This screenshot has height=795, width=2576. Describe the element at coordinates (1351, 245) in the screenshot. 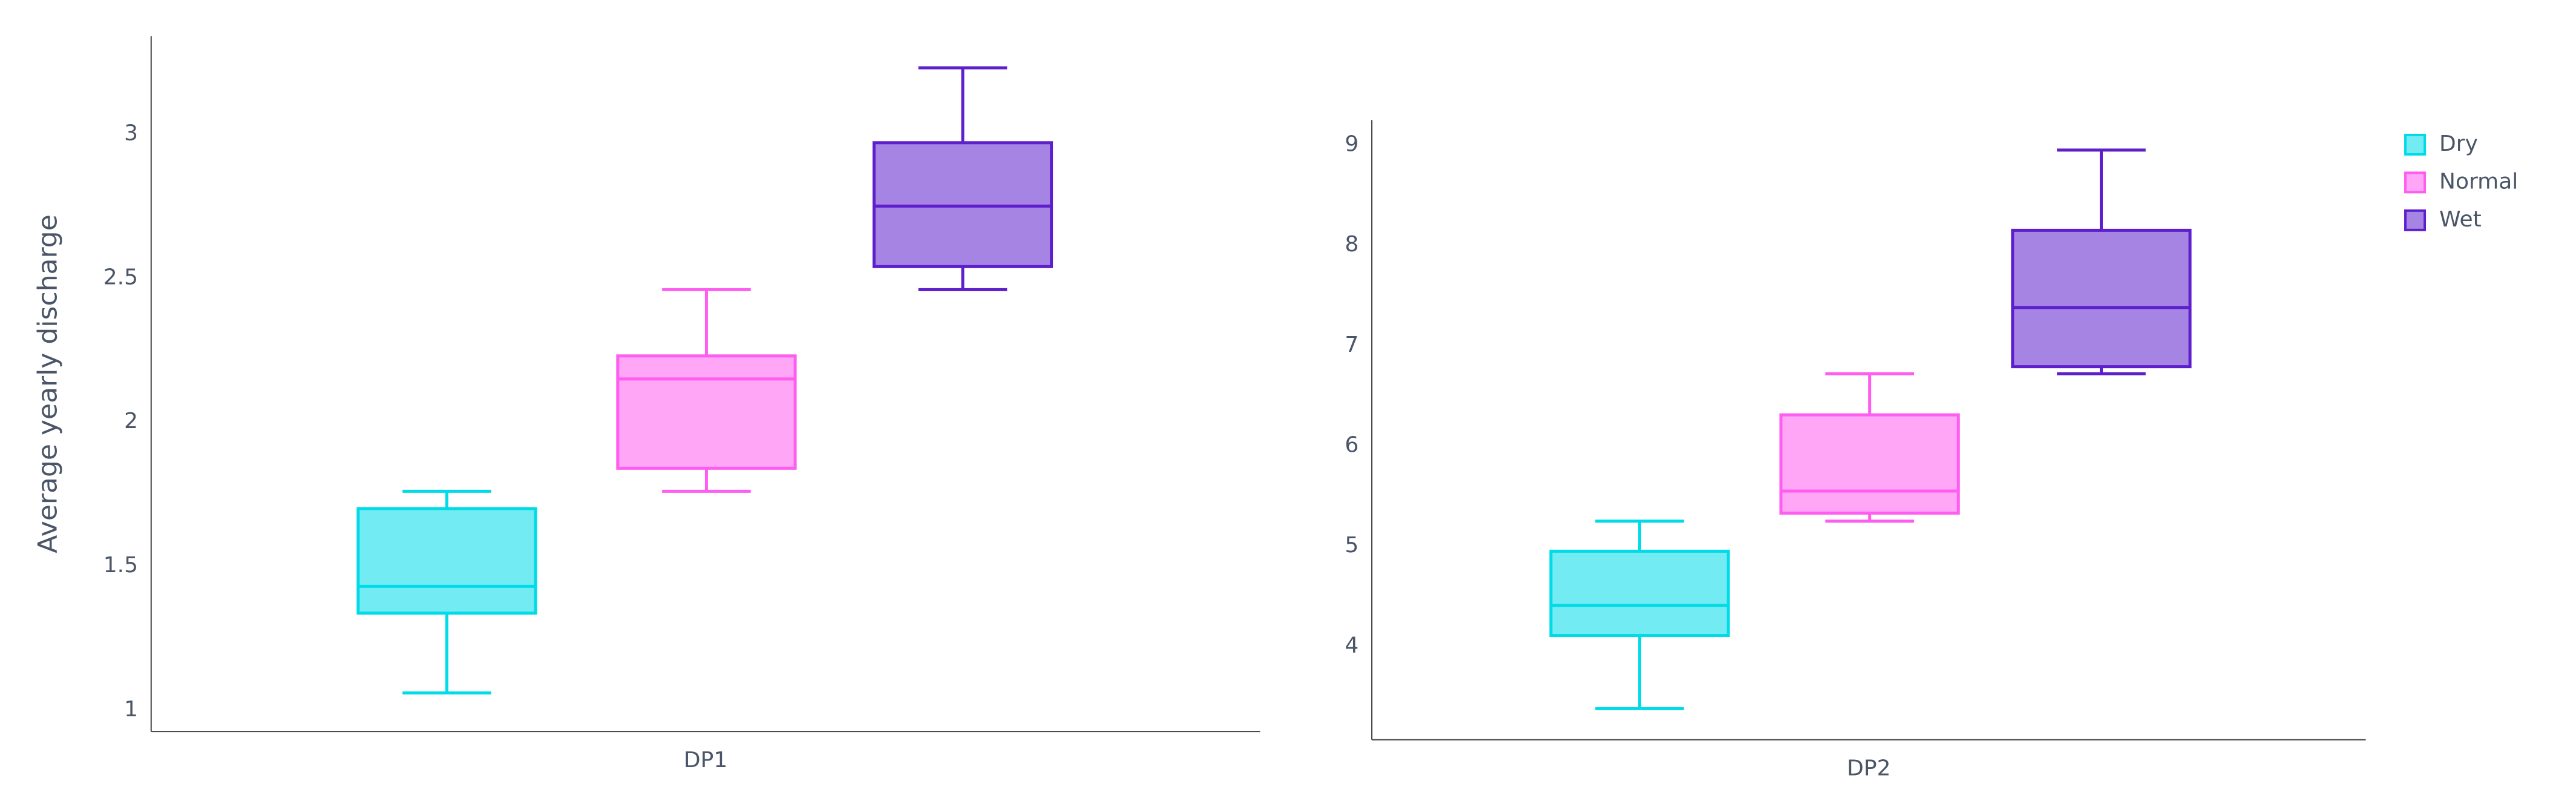

I see `y-tick-label: 8` at that location.